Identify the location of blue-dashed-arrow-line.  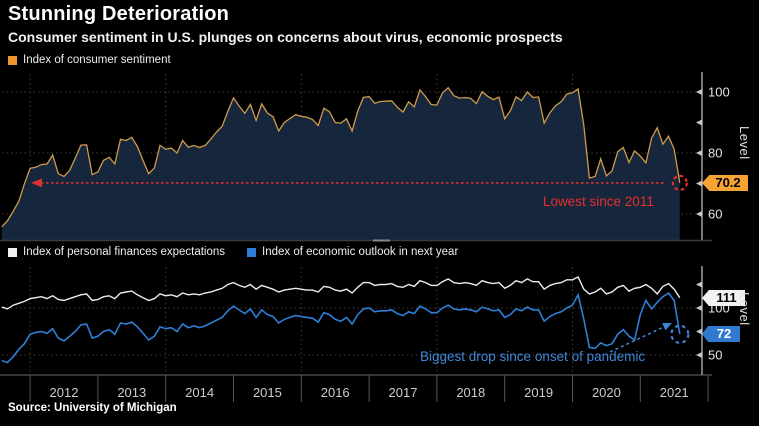
(639, 338).